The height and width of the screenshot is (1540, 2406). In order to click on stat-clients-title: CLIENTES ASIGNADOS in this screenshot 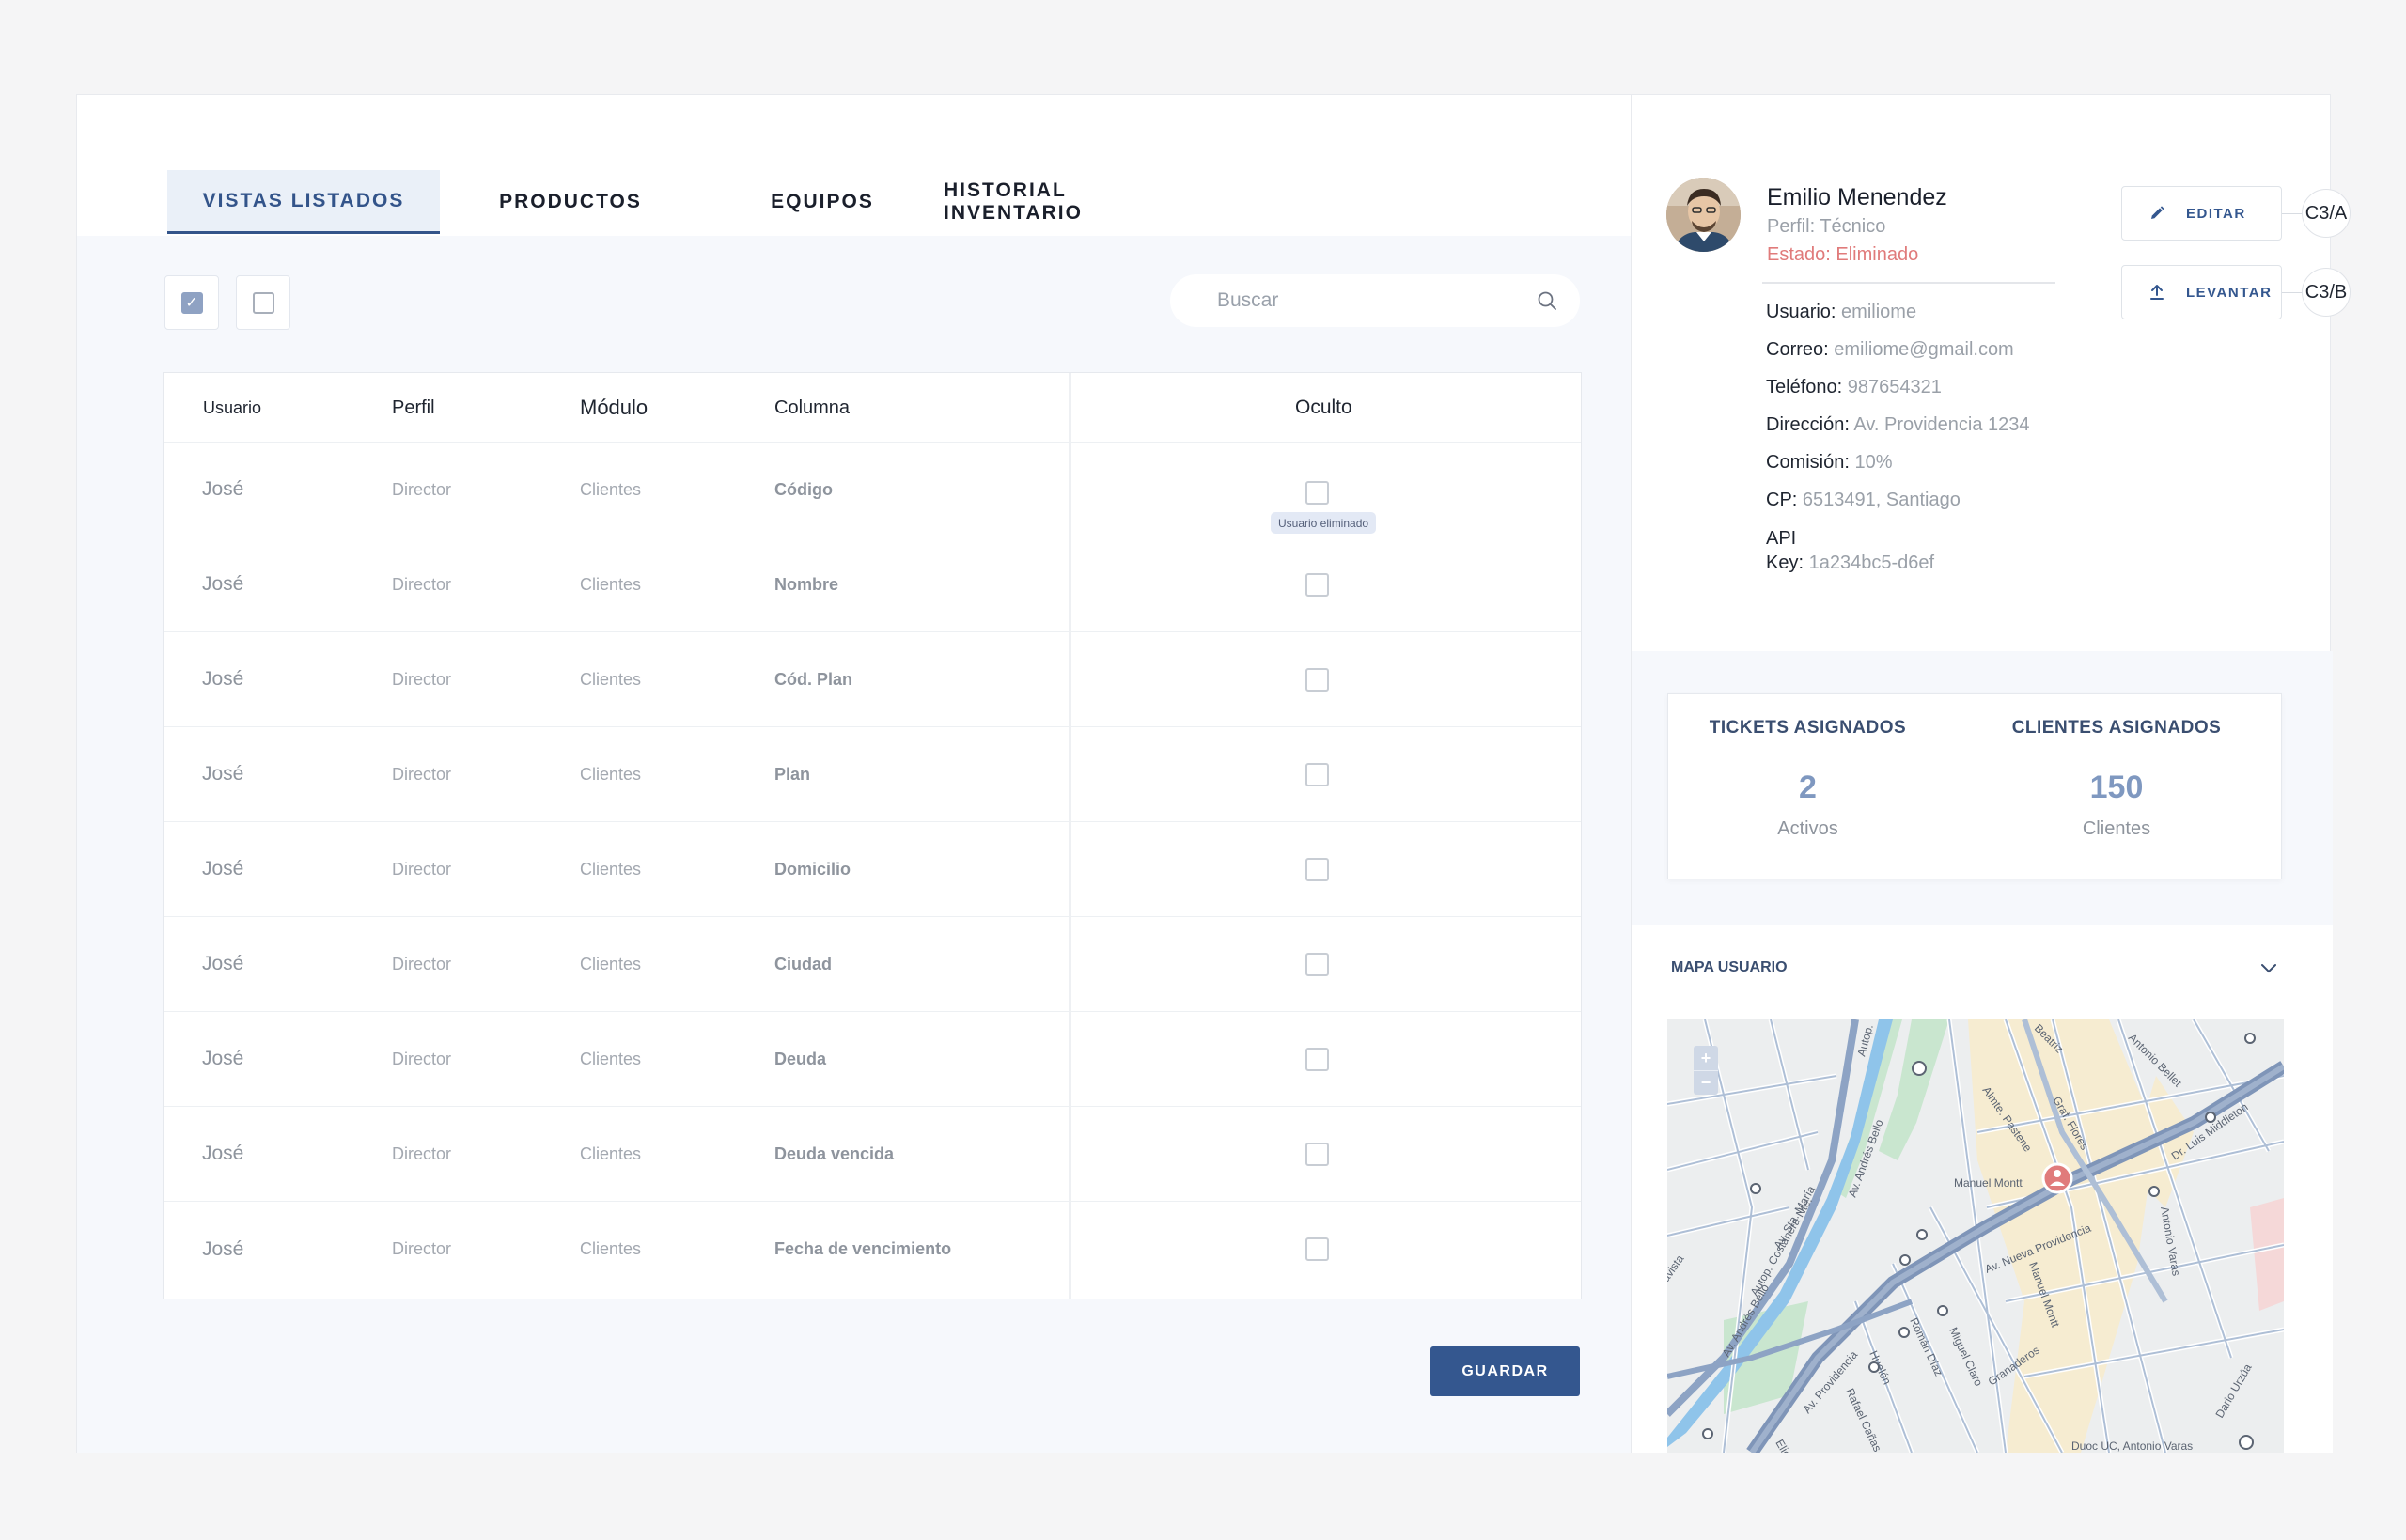, I will do `click(2116, 728)`.